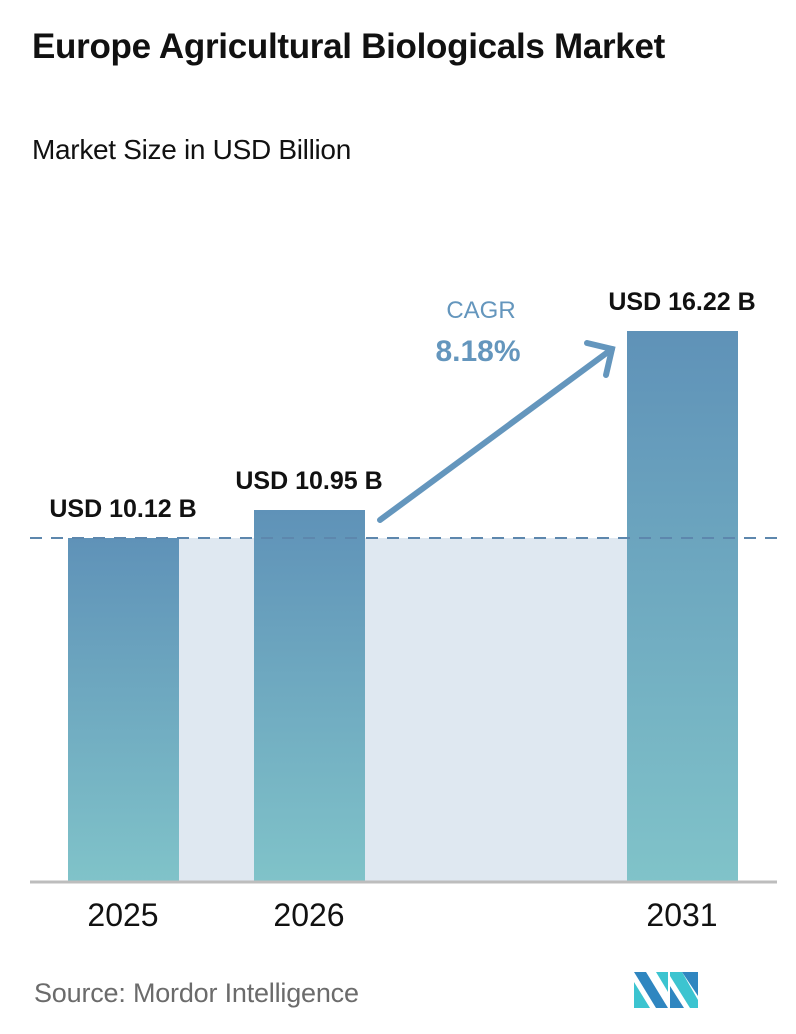 This screenshot has width=796, height=1034. Describe the element at coordinates (123, 710) in the screenshot. I see `bar-2025` at that location.